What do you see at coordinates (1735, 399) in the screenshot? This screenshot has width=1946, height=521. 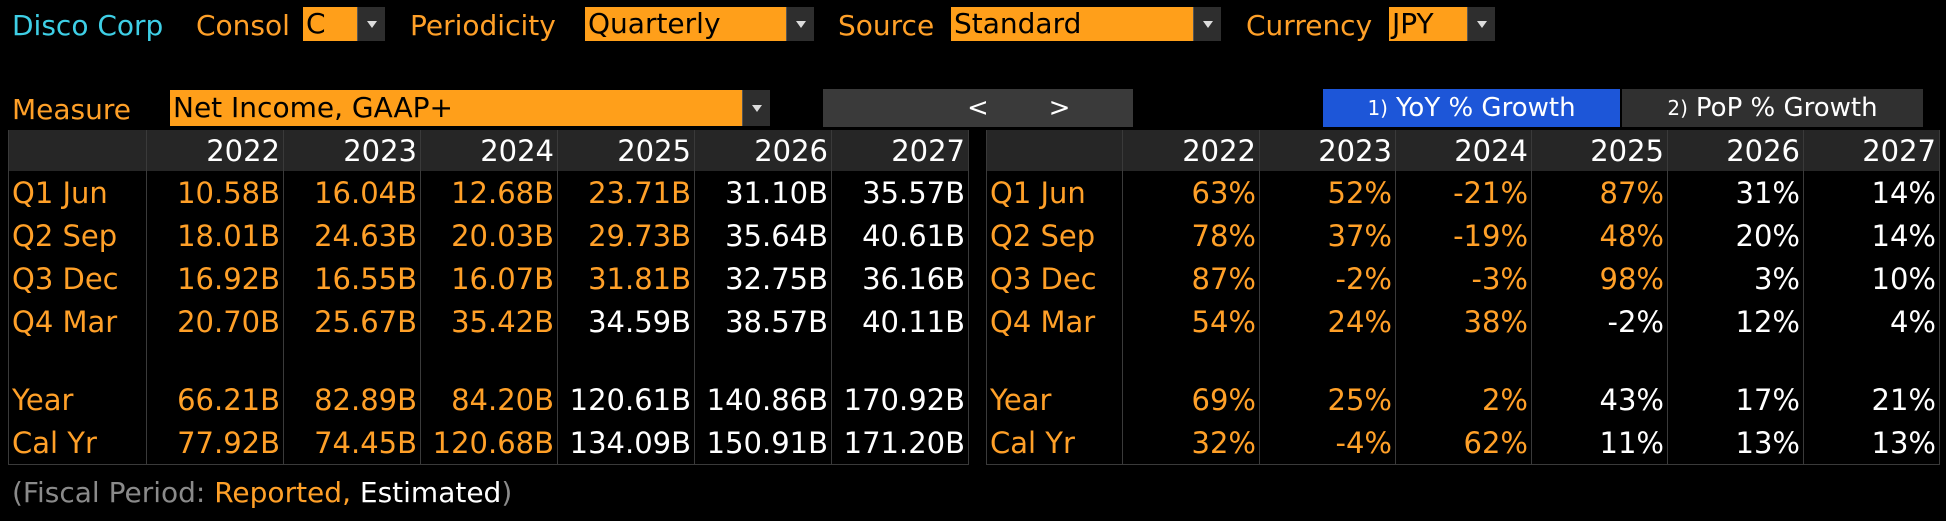 I see `growth-cell: 17%` at bounding box center [1735, 399].